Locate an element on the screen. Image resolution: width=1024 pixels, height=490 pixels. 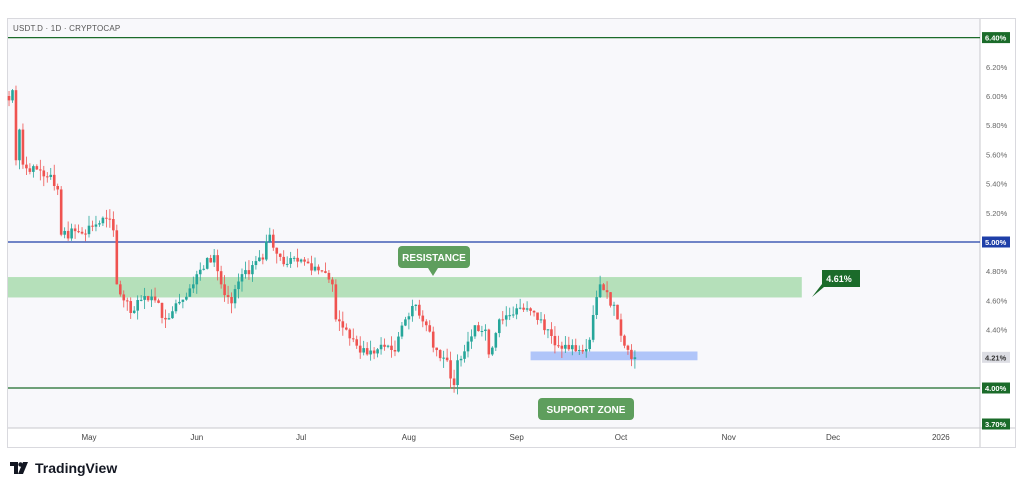
x-tick-label: Oct is located at coordinates (621, 437).